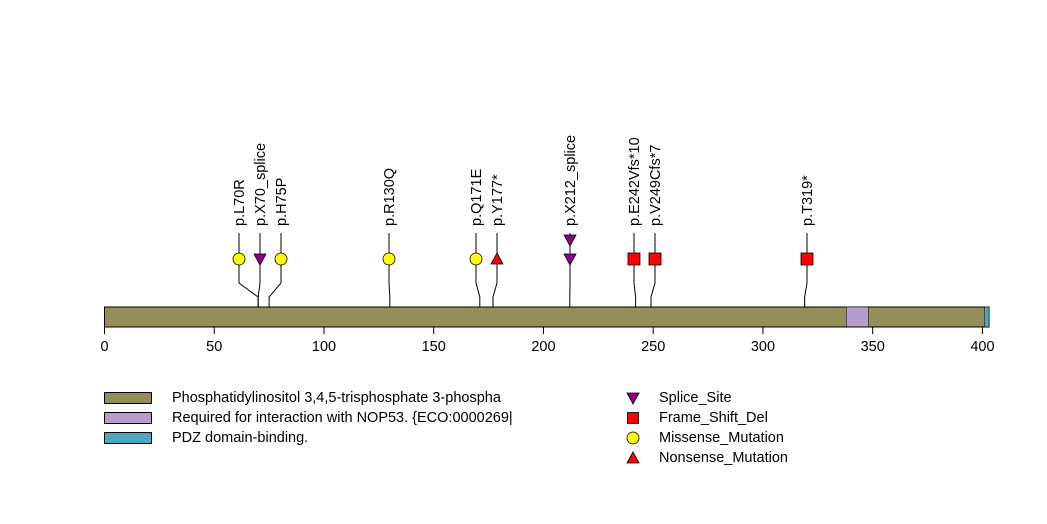  What do you see at coordinates (214, 347) in the screenshot?
I see `x-tick-label: 50` at bounding box center [214, 347].